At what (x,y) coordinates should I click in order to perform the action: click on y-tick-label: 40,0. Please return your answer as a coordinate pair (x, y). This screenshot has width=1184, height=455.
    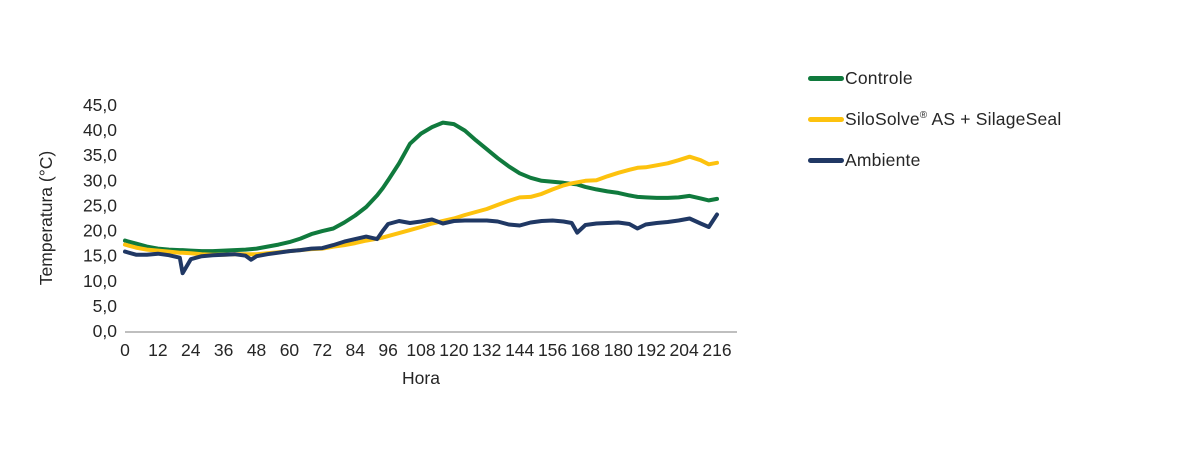
    Looking at the image, I should click on (100, 130).